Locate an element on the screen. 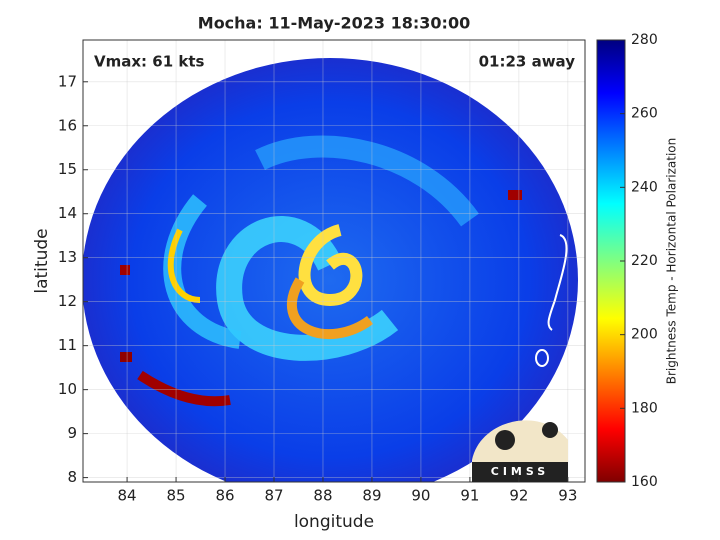 The image size is (720, 540). colorbar-tick-label: 180 is located at coordinates (644, 408).